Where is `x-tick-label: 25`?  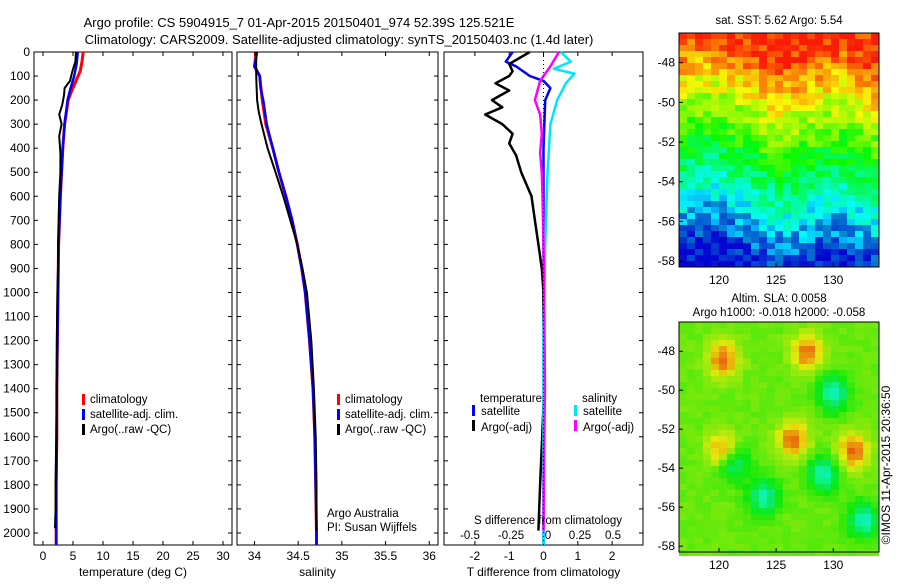
x-tick-label: 25 is located at coordinates (193, 556).